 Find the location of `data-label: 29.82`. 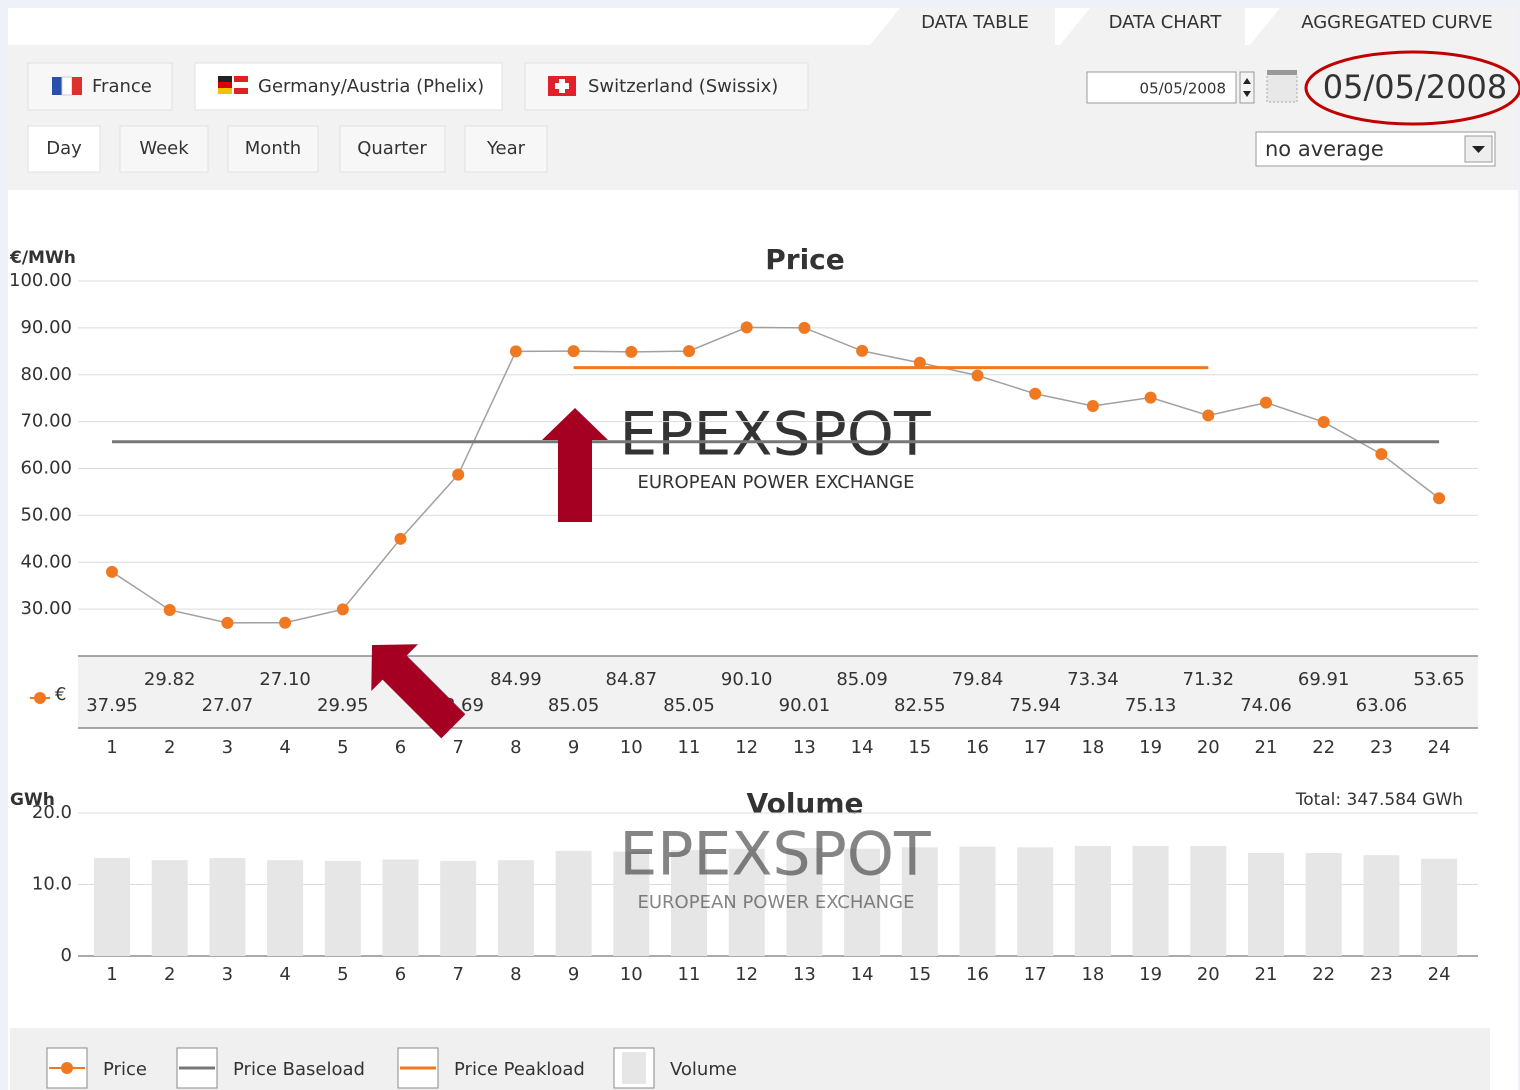

data-label: 29.82 is located at coordinates (170, 679).